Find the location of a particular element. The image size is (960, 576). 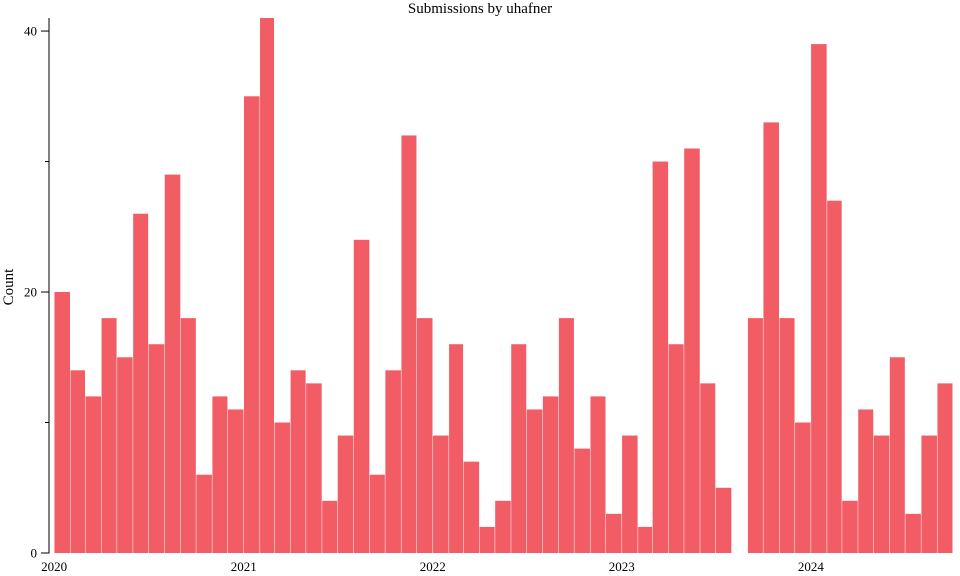

y-axis: 0 20 40 is located at coordinates (37, 289).